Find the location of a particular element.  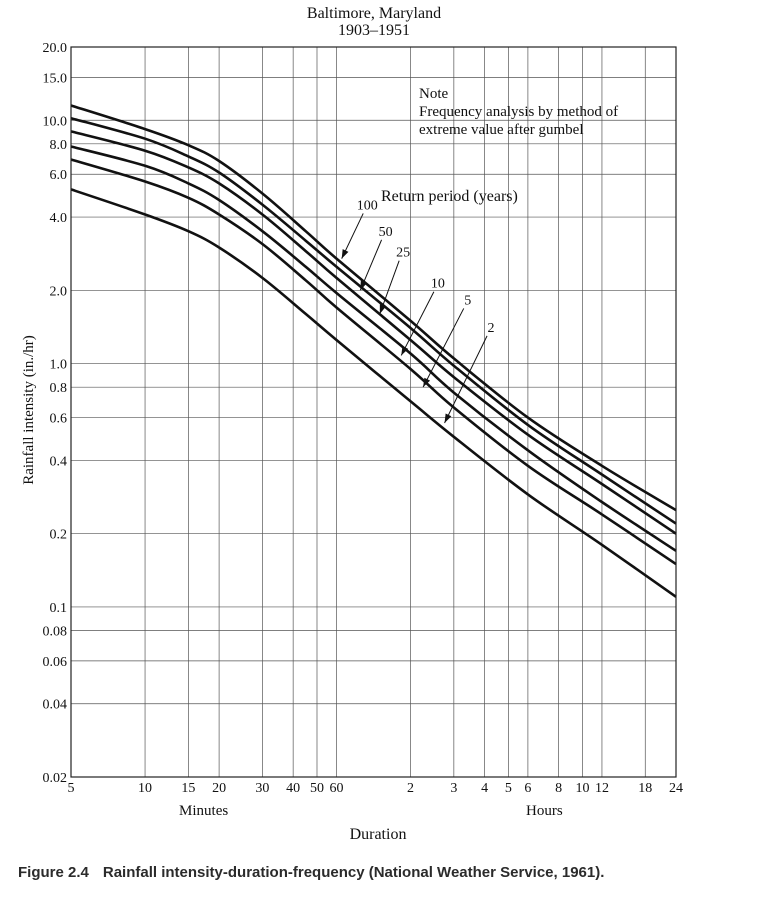

y-tick-label: 0.4 is located at coordinates (59, 461).